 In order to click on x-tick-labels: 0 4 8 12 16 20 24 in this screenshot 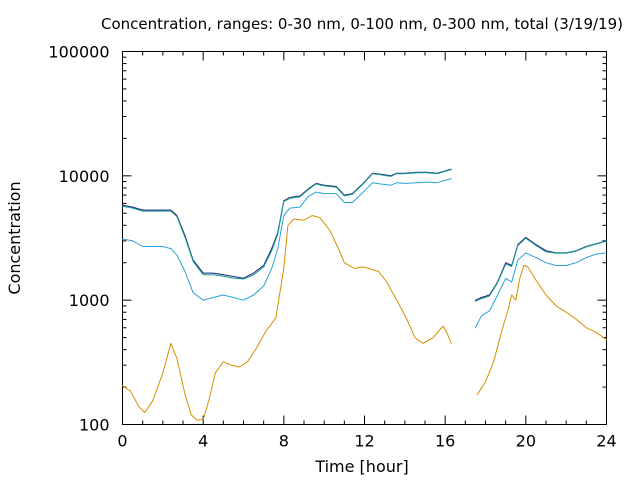, I will do `click(366, 441)`.